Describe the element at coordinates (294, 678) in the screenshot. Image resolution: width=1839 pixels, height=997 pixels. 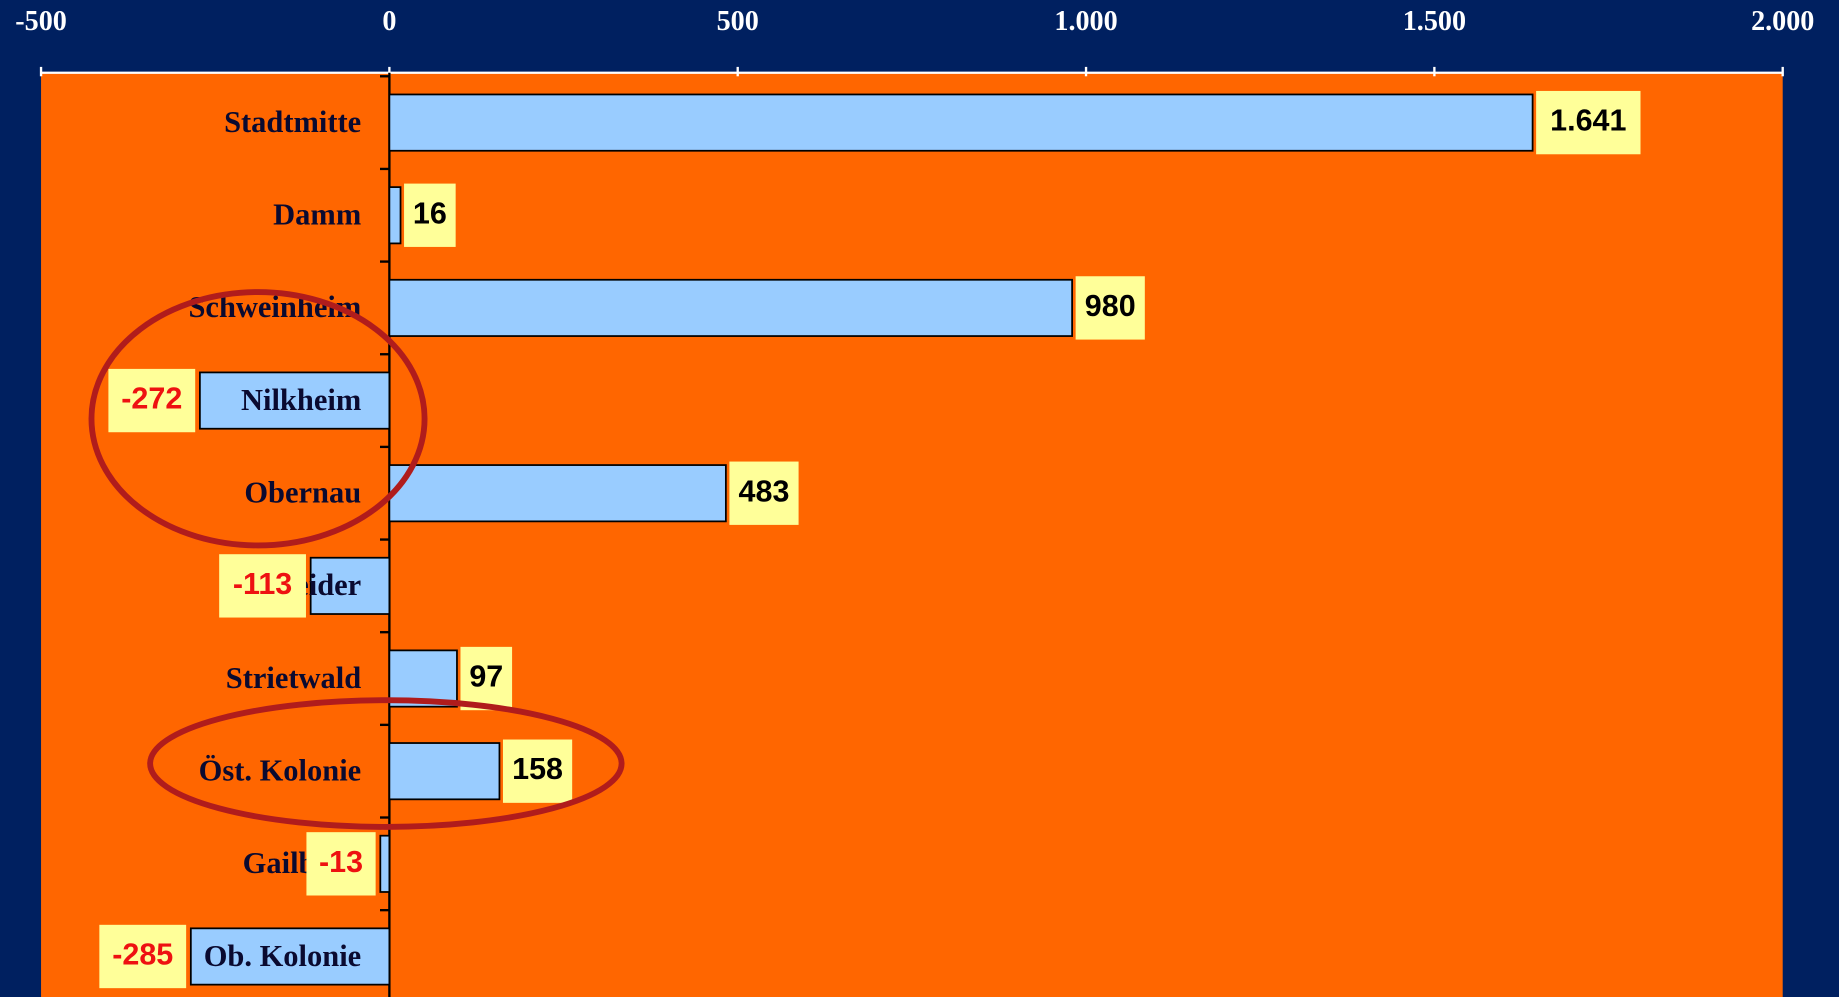
I see `category-label: Strietwald` at that location.